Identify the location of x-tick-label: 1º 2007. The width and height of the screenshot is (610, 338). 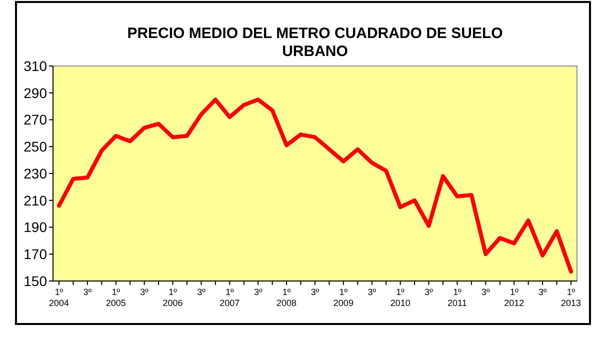
(230, 297).